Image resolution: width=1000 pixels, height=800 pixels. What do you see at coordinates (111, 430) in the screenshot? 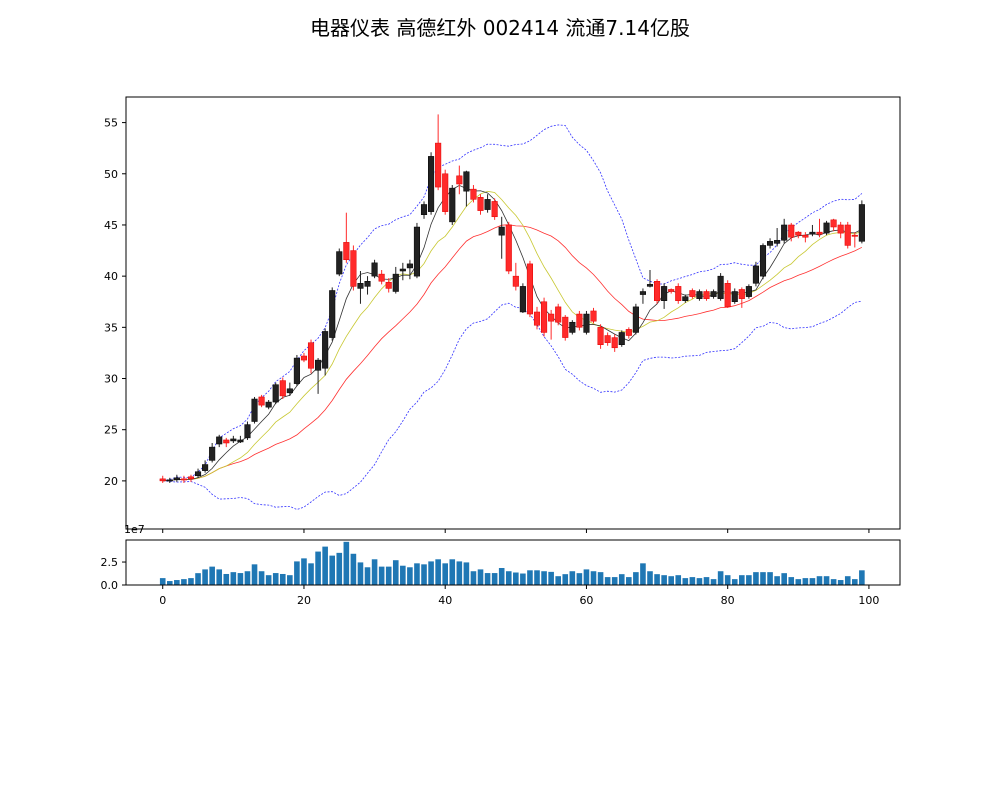
I see `y-tick-label: 25` at bounding box center [111, 430].